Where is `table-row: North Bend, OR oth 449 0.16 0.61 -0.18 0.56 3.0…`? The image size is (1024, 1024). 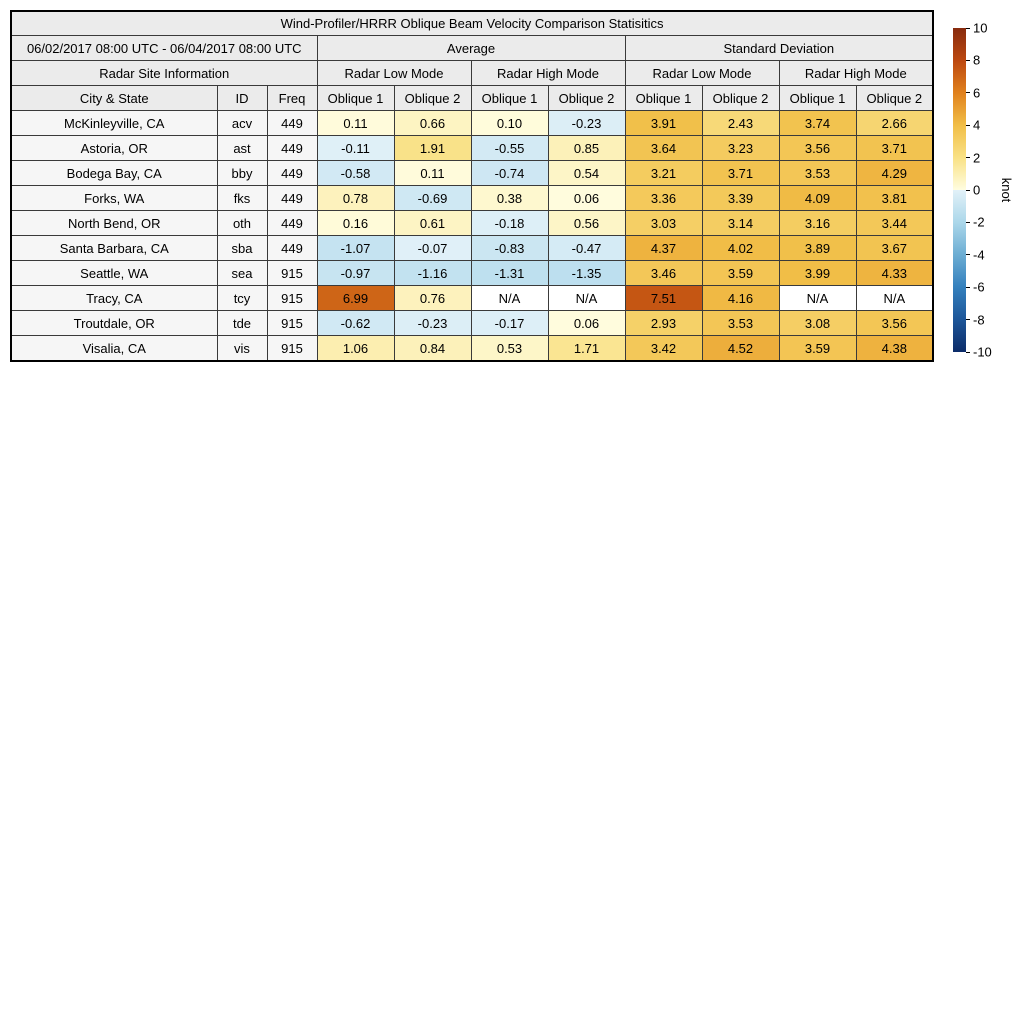
table-row: North Bend, OR oth 449 0.16 0.61 -0.18 0.56 3.0… is located at coordinates (472, 223).